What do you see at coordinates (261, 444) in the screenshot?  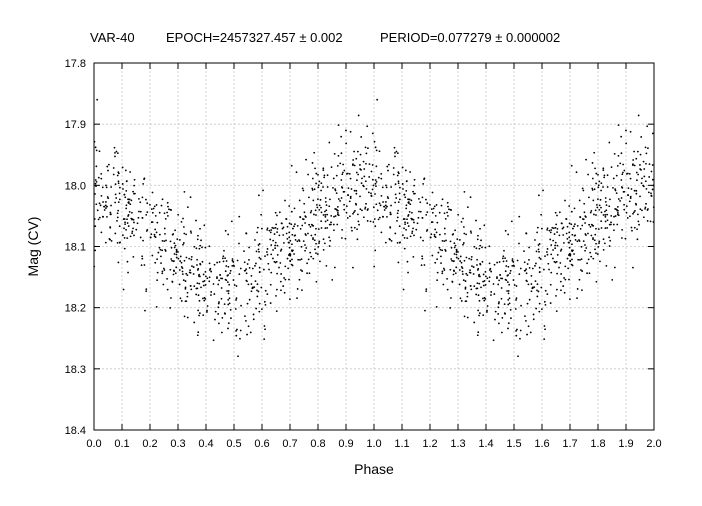 I see `x-tick-label: 0.6` at bounding box center [261, 444].